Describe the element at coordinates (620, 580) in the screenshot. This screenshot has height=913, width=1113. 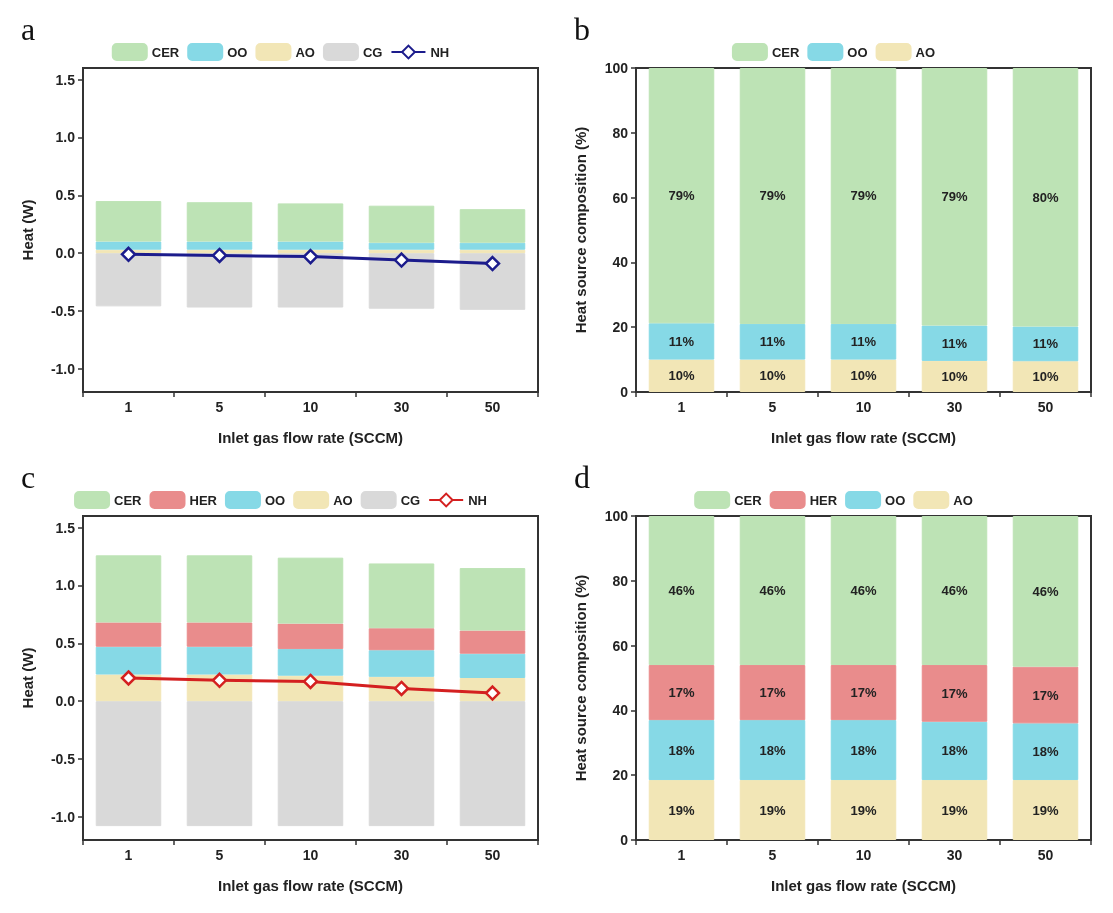
I see `y-tick-label: 80` at that location.